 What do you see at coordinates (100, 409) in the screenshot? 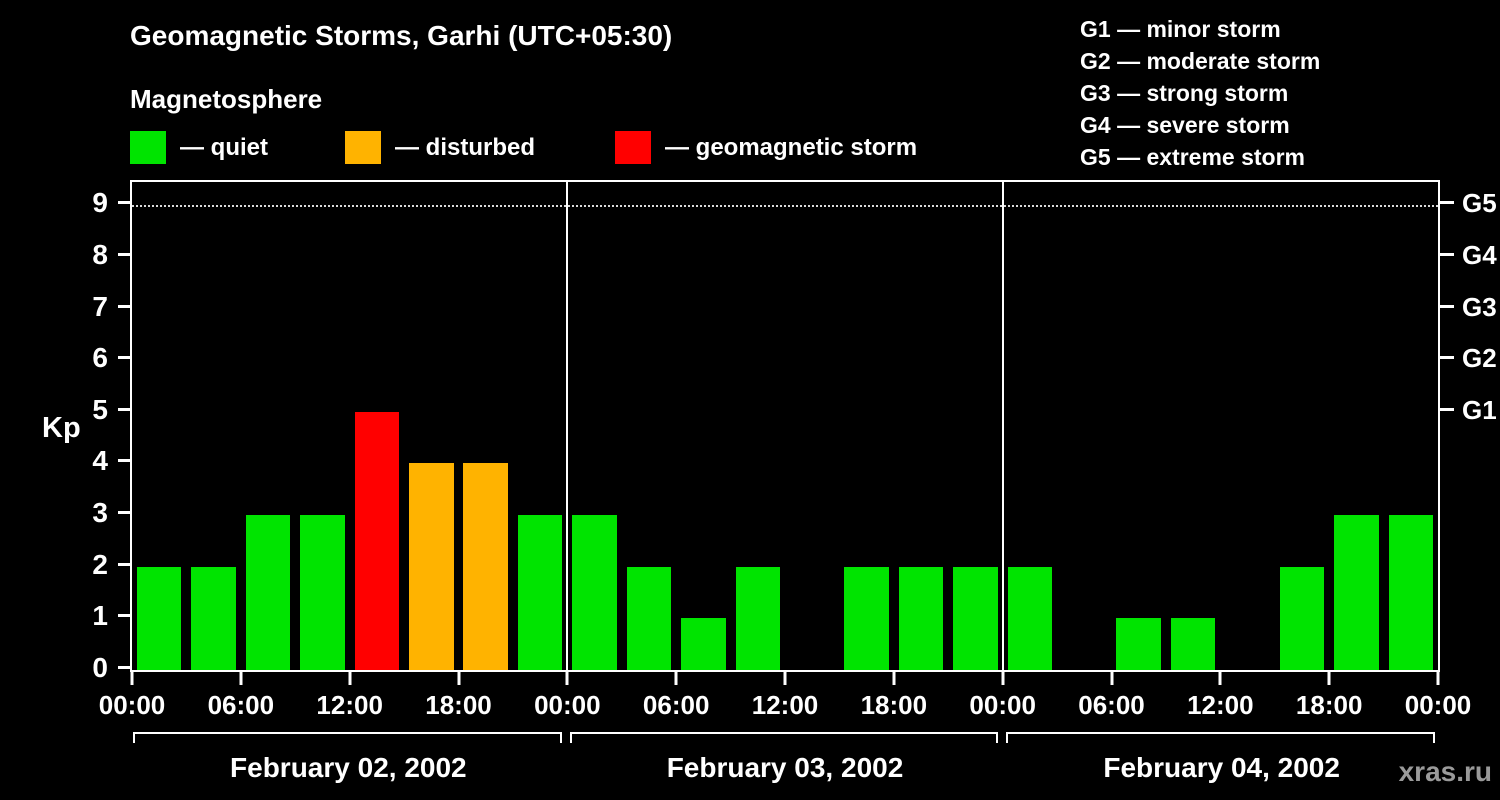
I see `y-tick-label: 5` at bounding box center [100, 409].